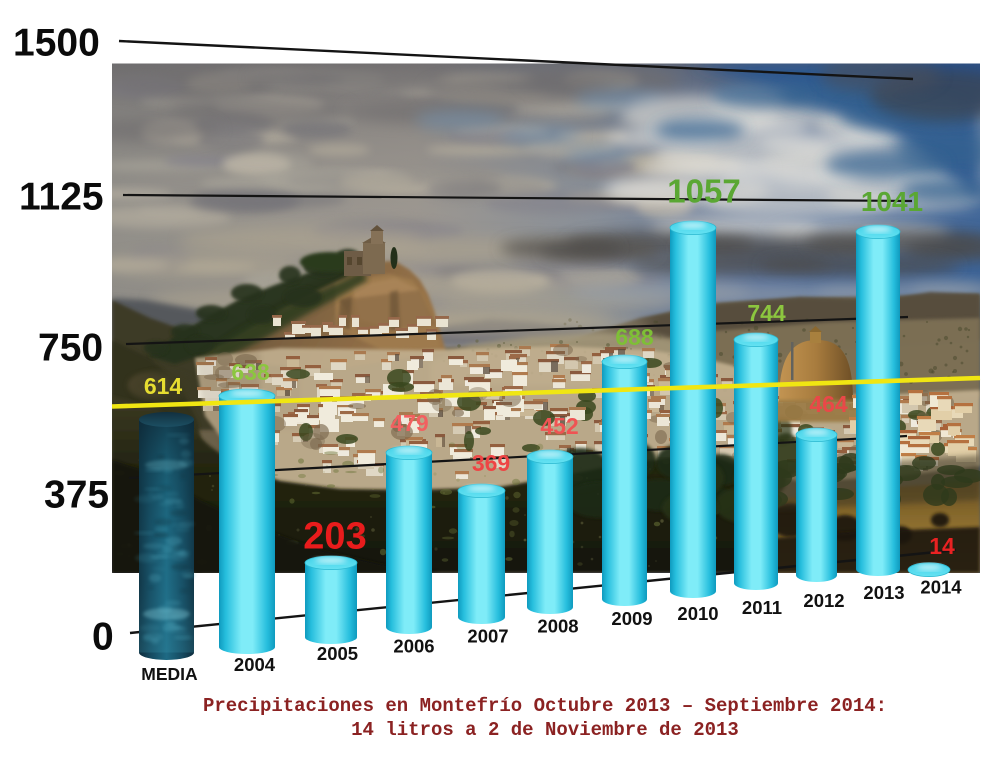  What do you see at coordinates (255, 664) in the screenshot?
I see `svg-text: 2004` at bounding box center [255, 664].